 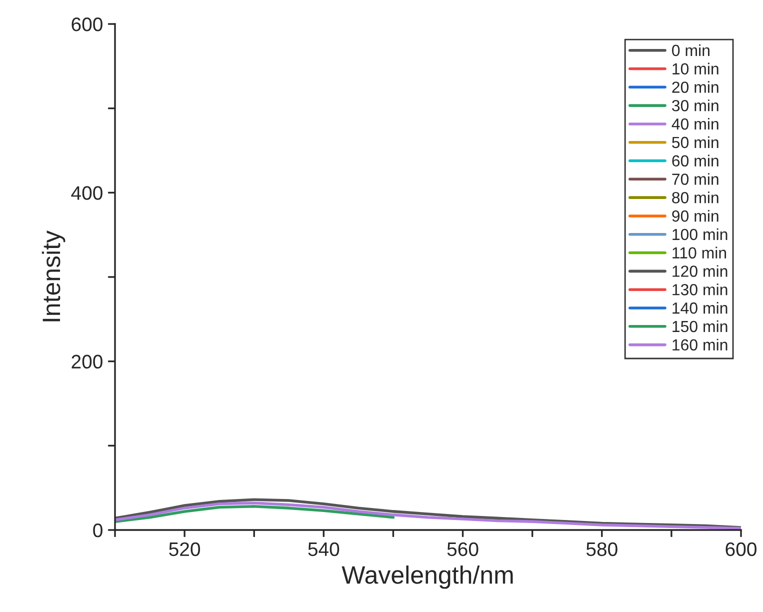 I want to click on legend-label: 110 min, so click(x=699, y=252).